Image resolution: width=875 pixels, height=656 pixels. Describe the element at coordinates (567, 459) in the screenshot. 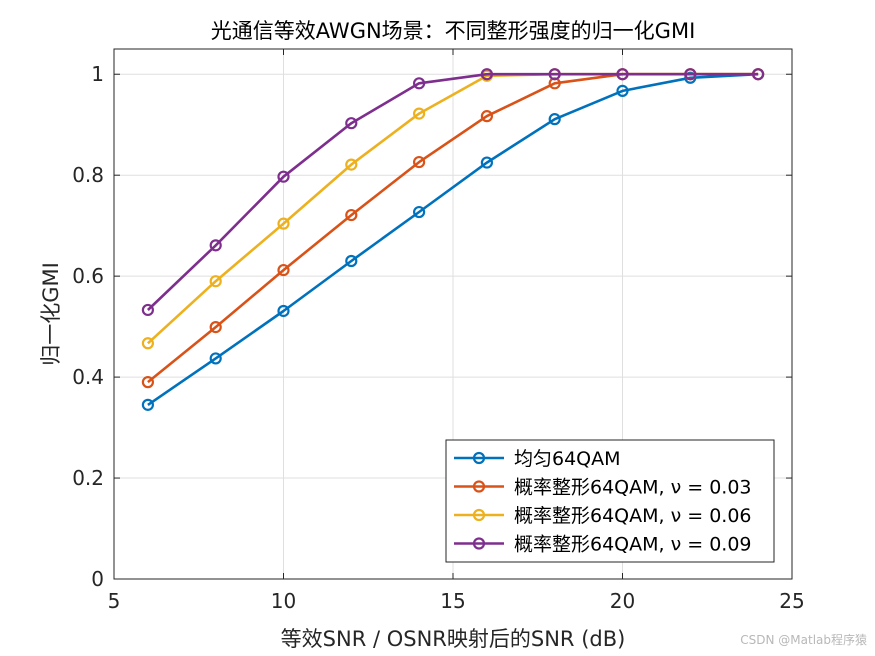

I see `legend-label: 均匀64QAM` at that location.